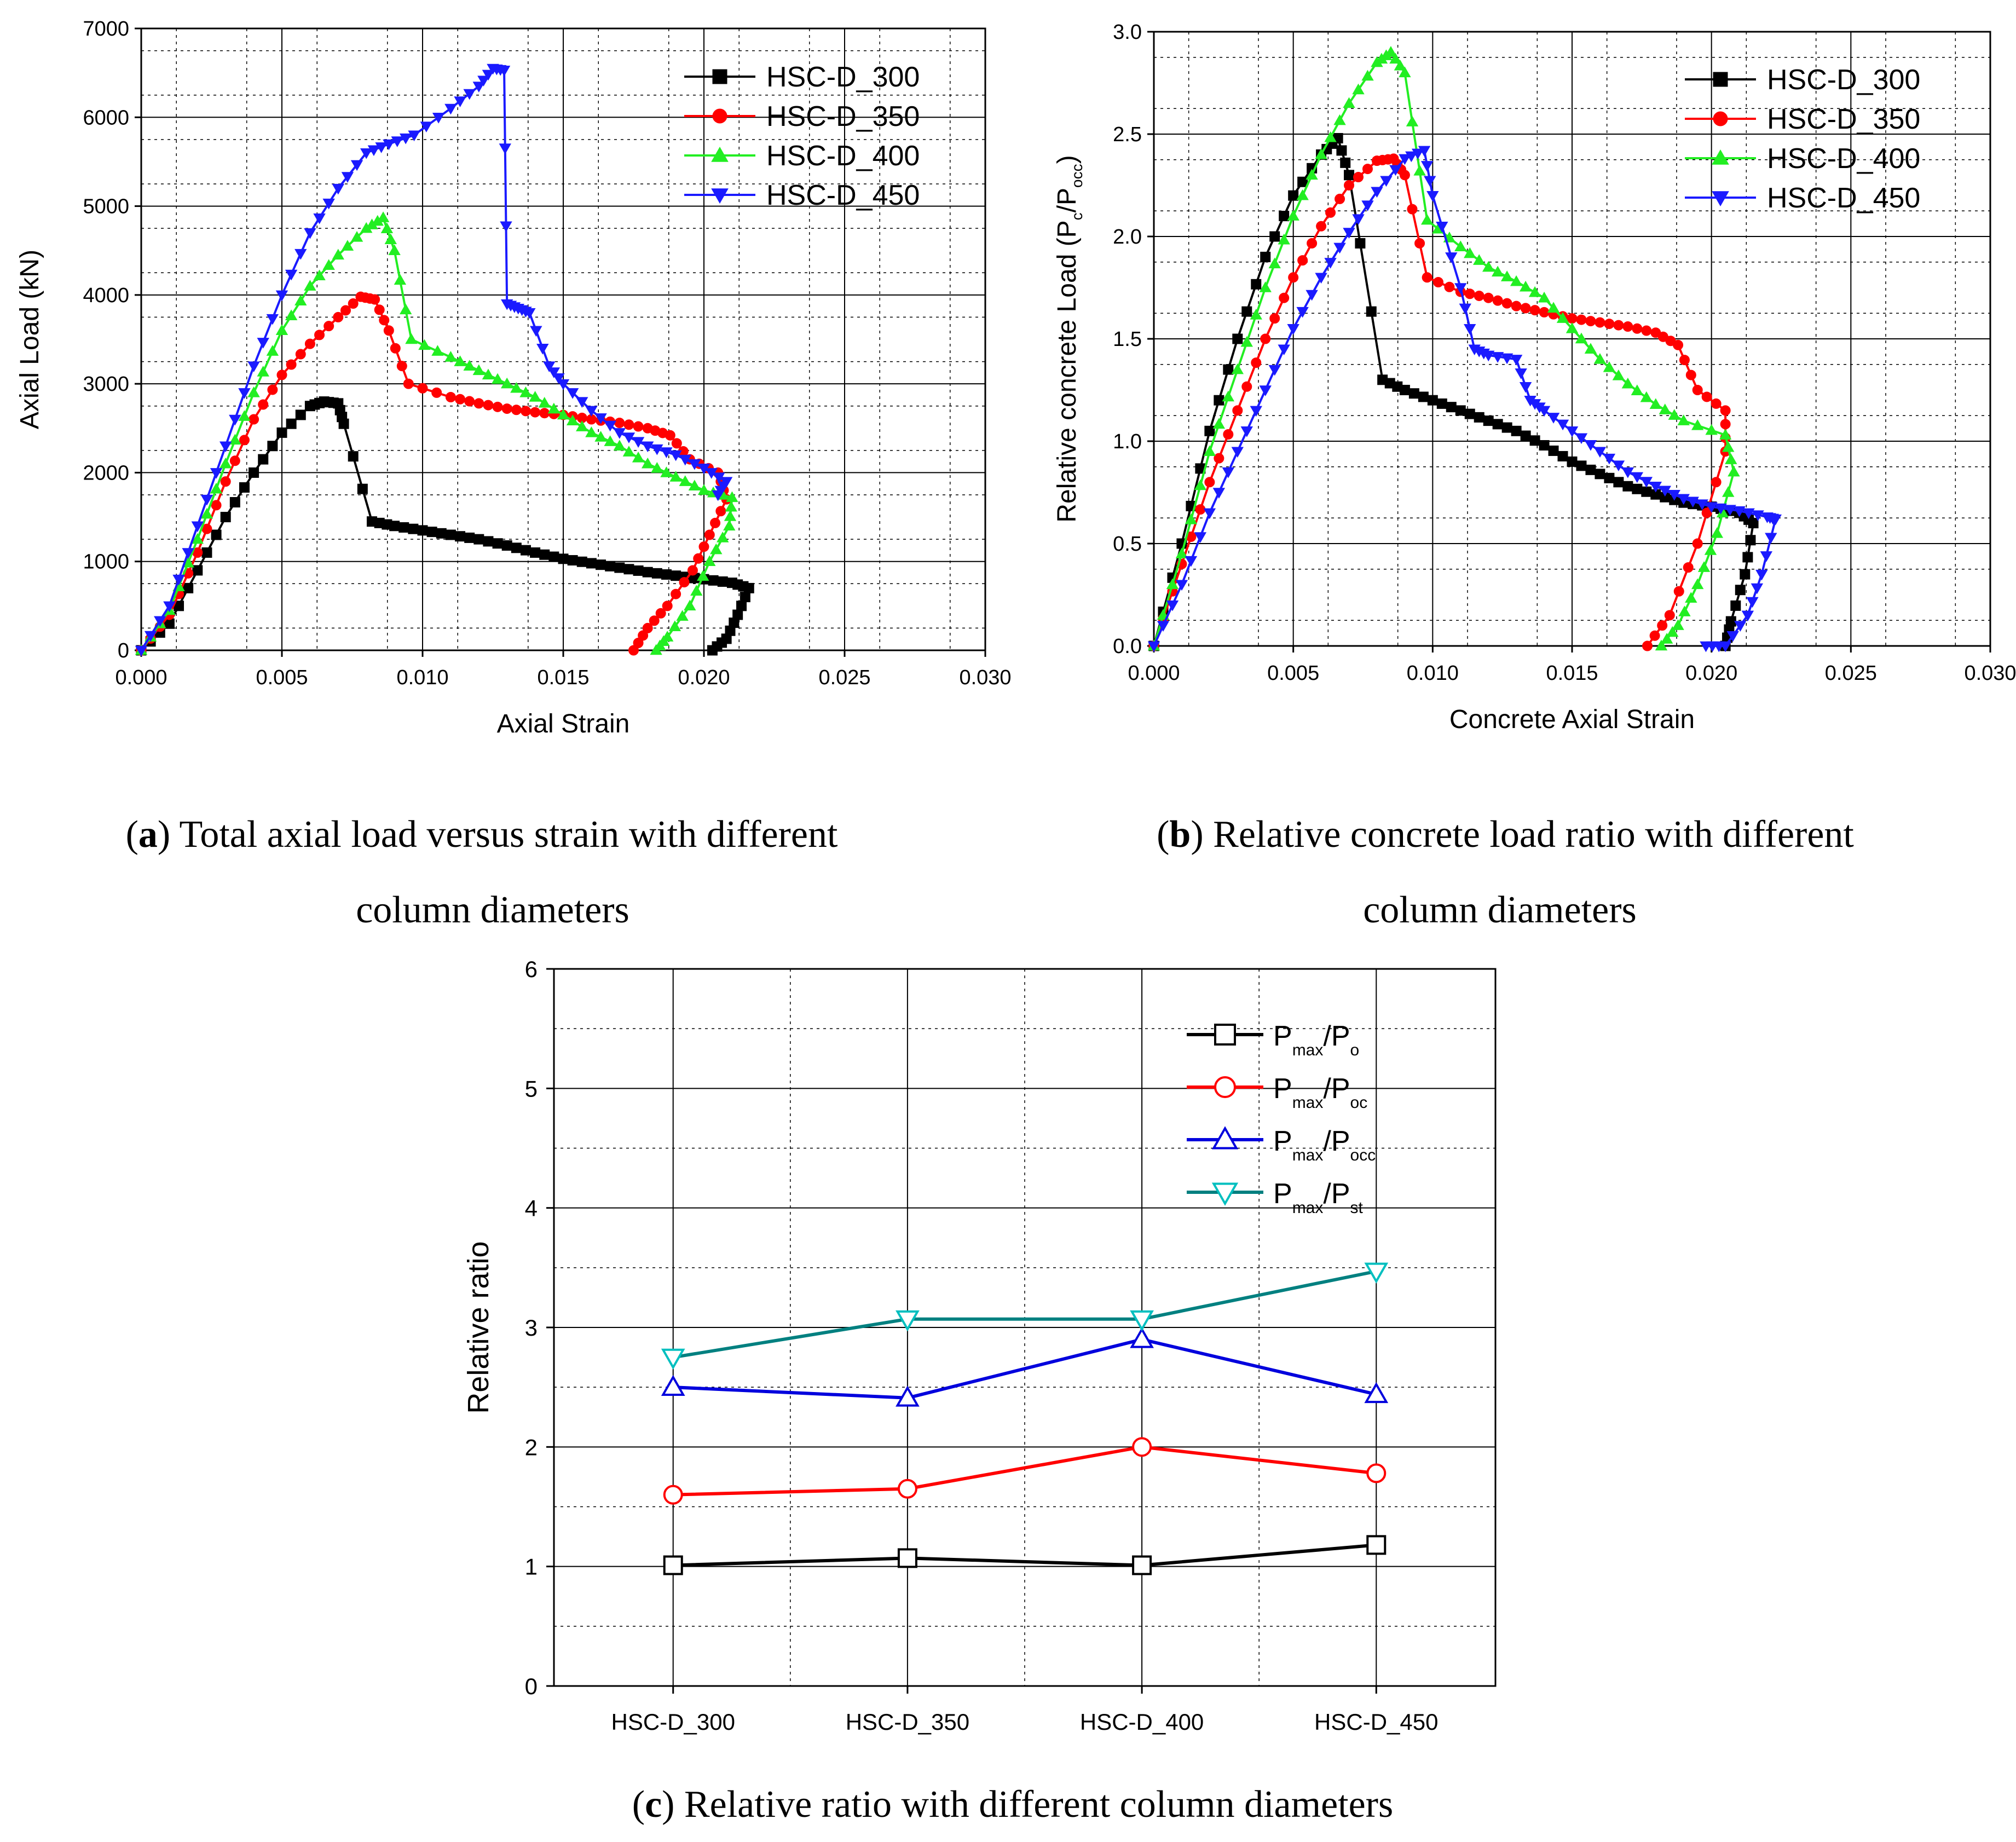 The image size is (2016, 1842). I want to click on y-tick-label: 1.0, so click(1127, 441).